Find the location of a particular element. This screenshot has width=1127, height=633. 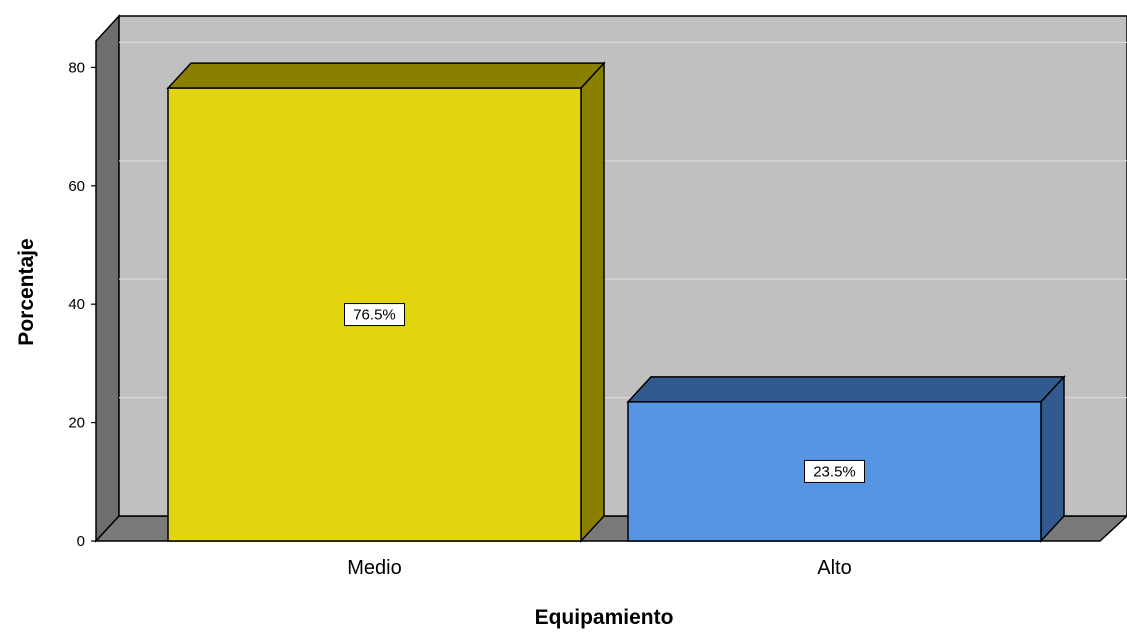

y-tick-label: 20 is located at coordinates (76, 423).